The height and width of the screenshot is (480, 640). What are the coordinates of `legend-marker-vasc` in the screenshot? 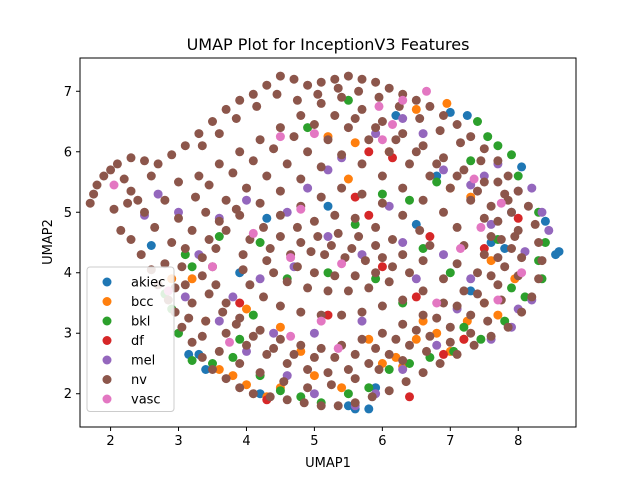 It's located at (107, 399).